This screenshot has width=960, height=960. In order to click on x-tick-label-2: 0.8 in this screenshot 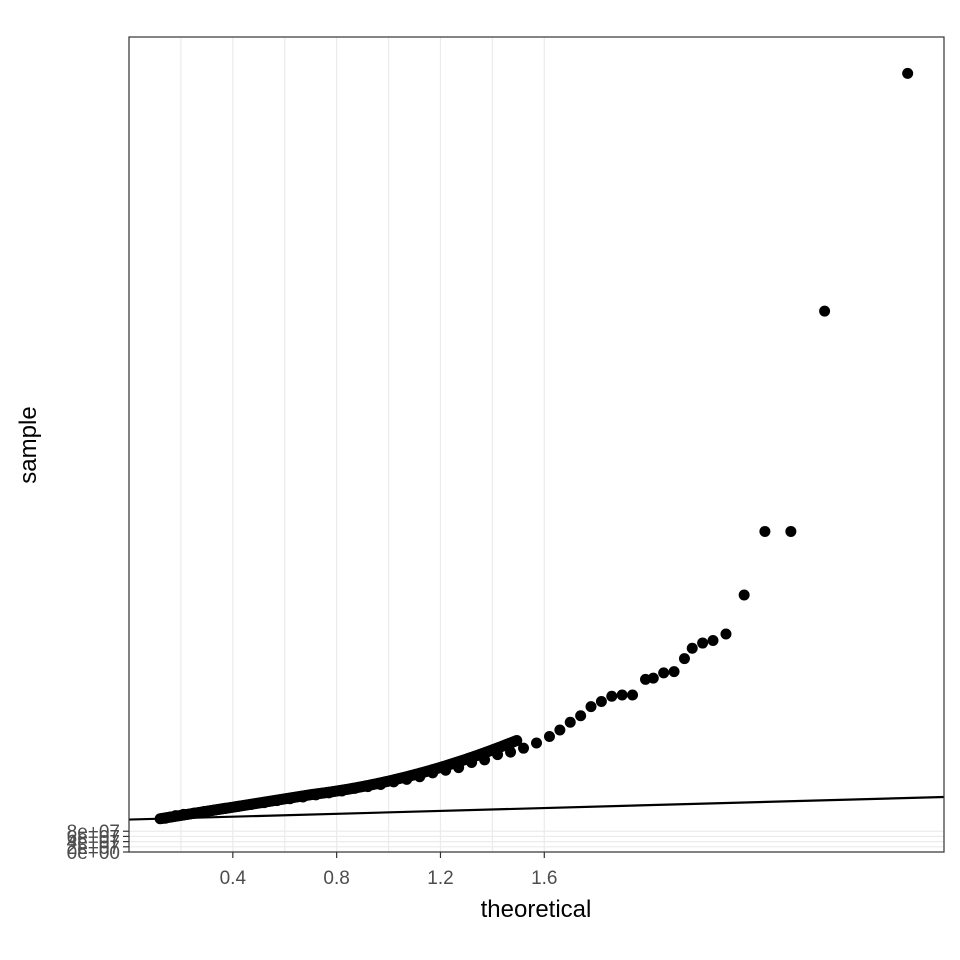, I will do `click(336, 878)`.